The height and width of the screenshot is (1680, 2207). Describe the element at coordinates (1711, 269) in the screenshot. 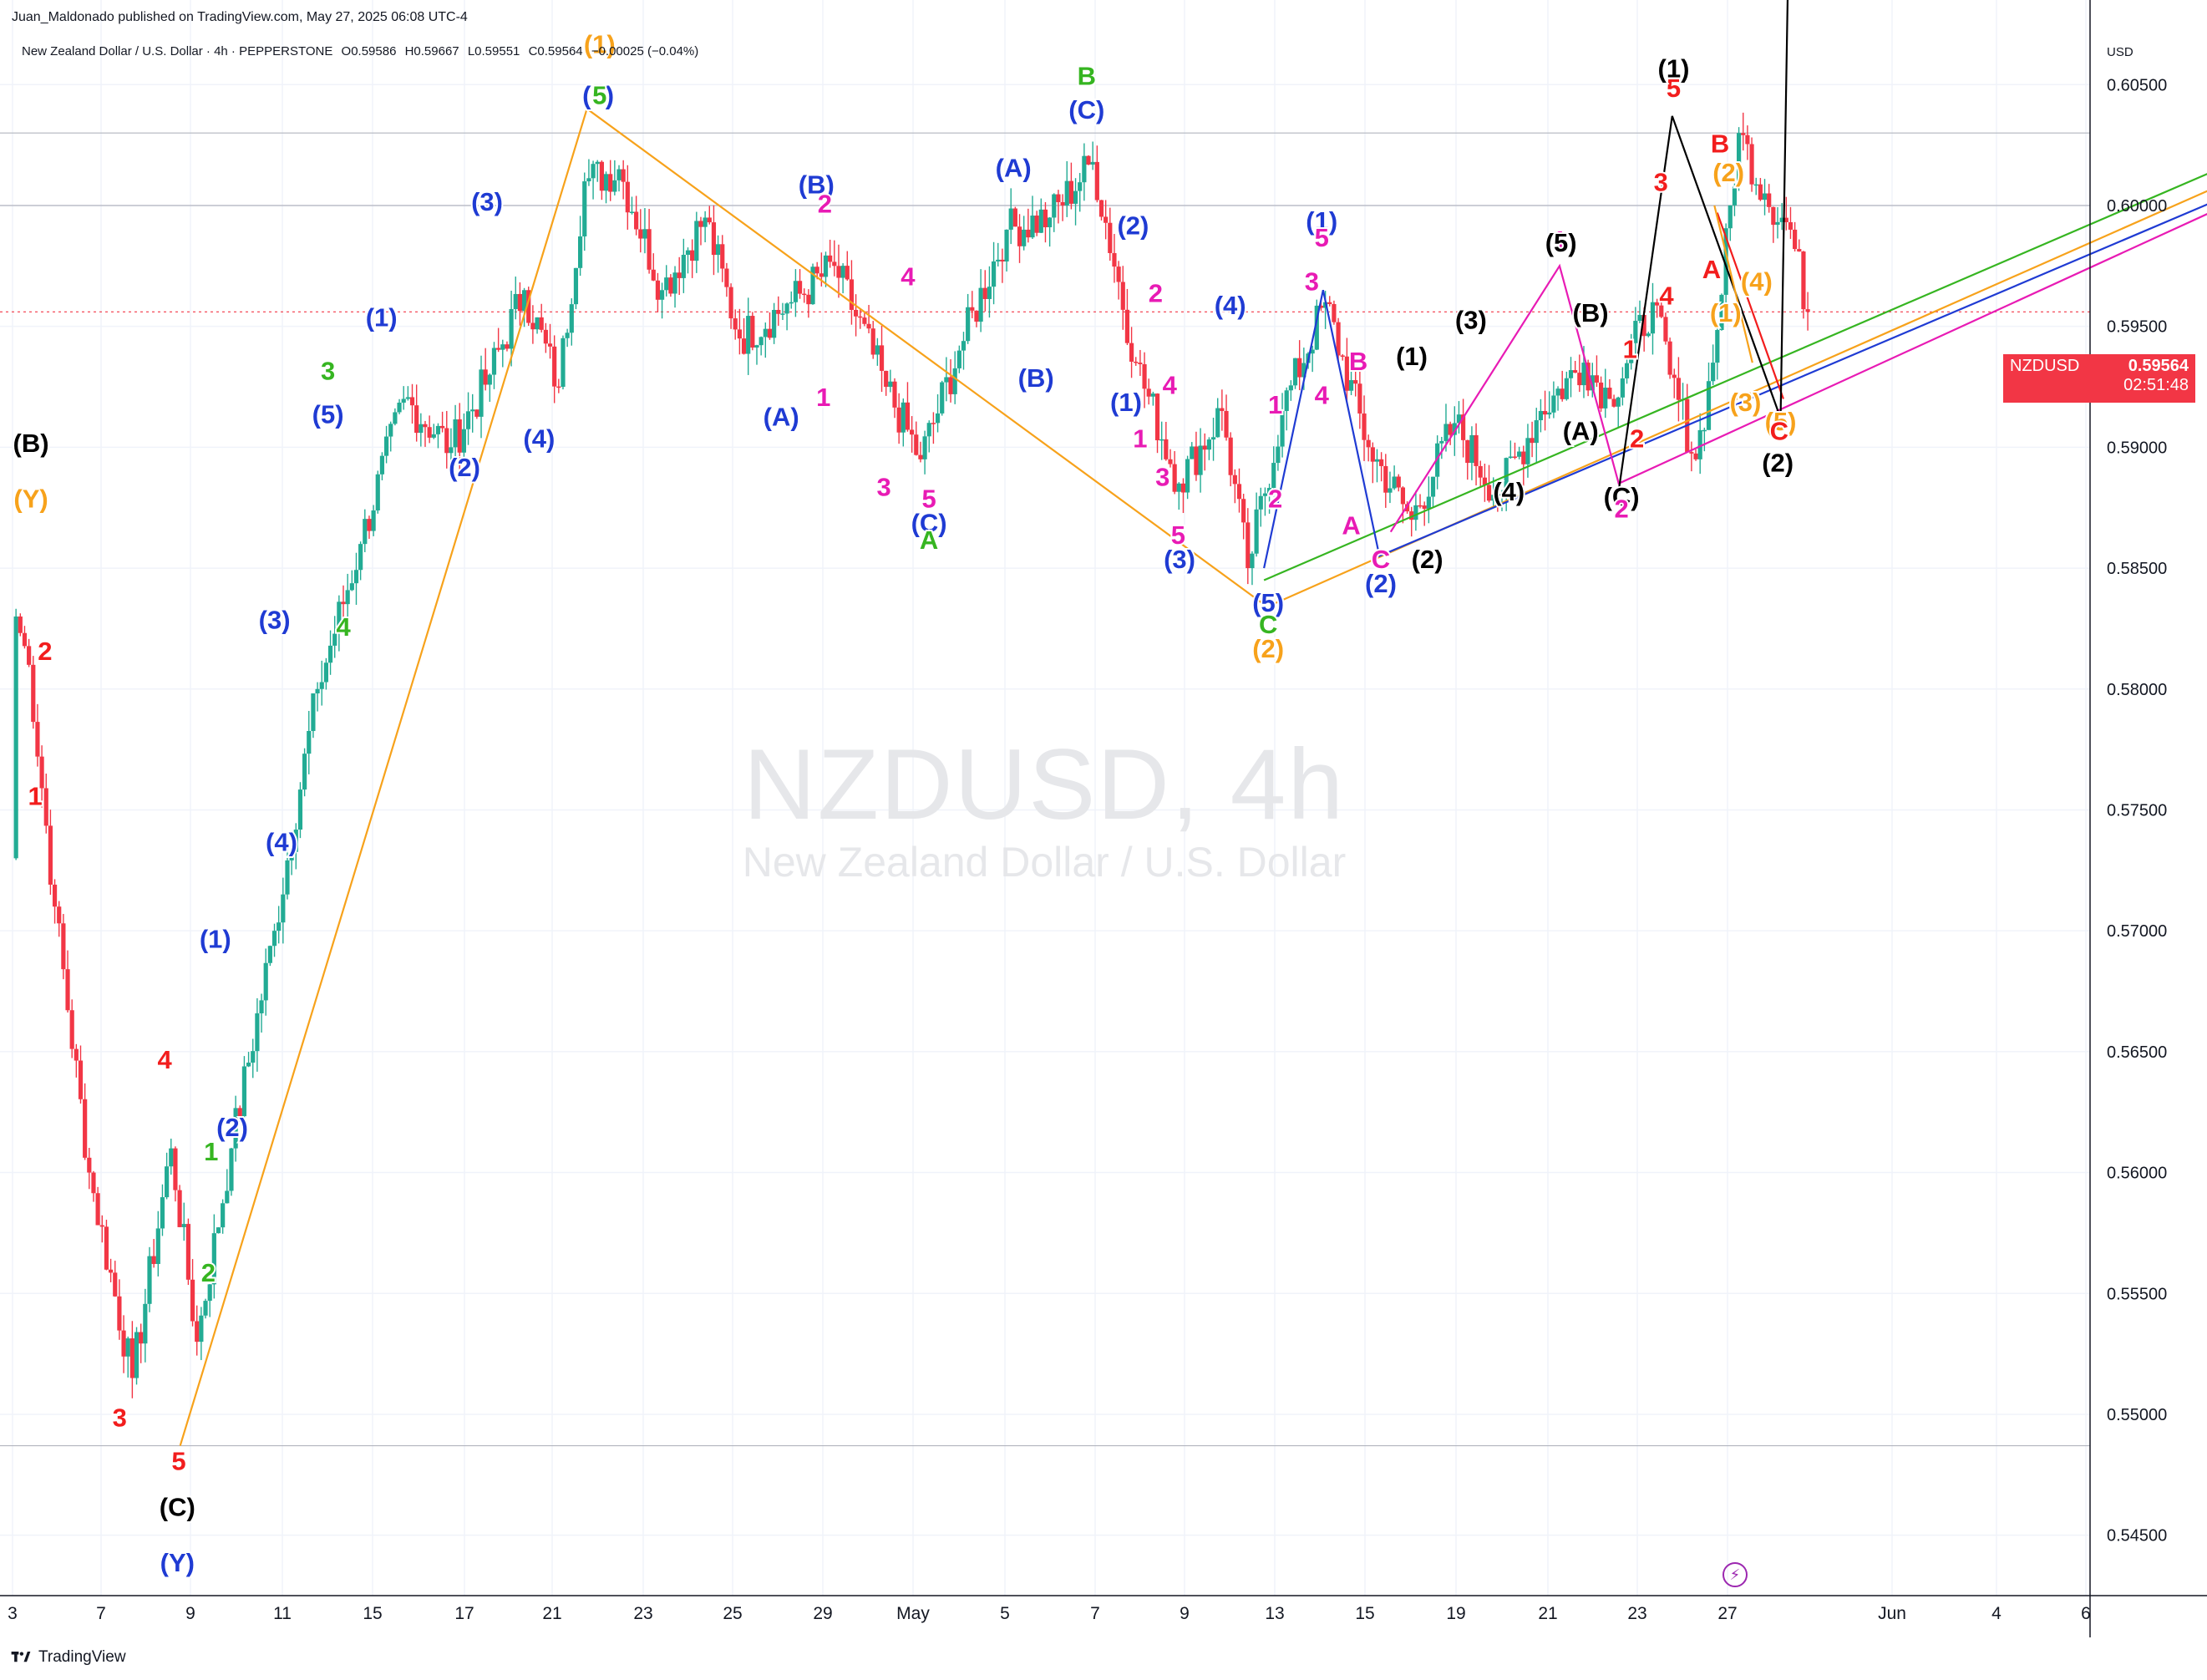

I see `wave-label: A` at that location.